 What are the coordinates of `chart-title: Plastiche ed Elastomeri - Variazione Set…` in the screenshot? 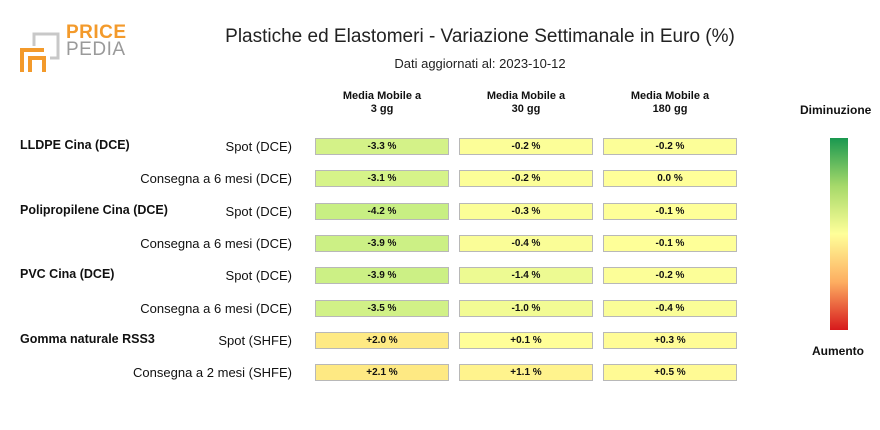 It's located at (480, 36).